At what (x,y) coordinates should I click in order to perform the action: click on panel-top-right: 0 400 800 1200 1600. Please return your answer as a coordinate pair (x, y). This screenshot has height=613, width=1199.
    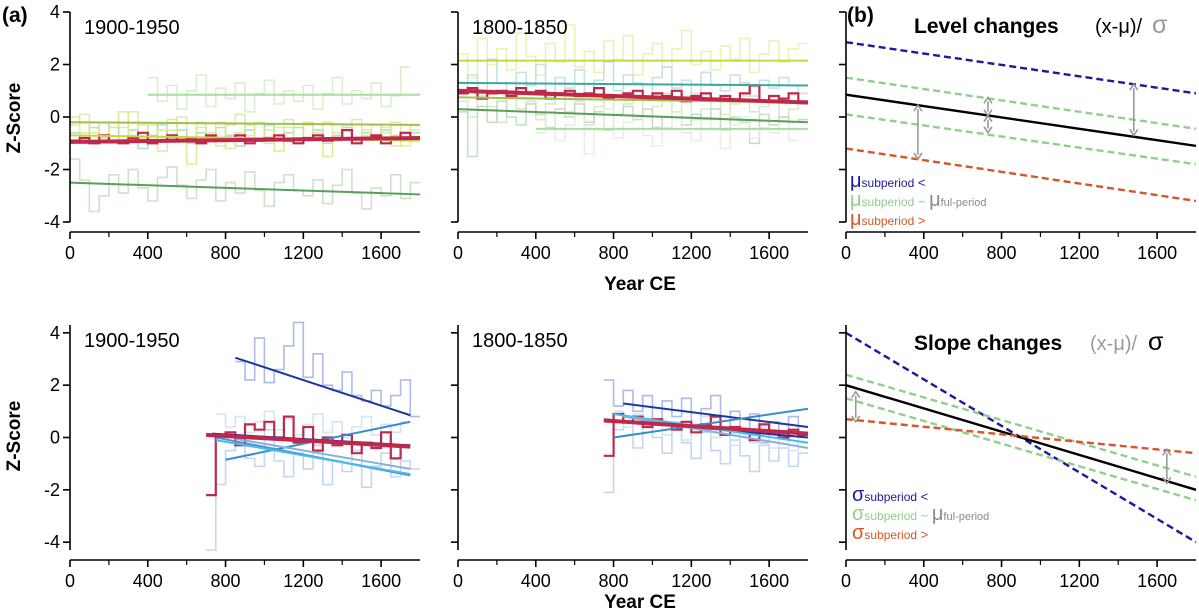
    Looking at the image, I should click on (1018, 137).